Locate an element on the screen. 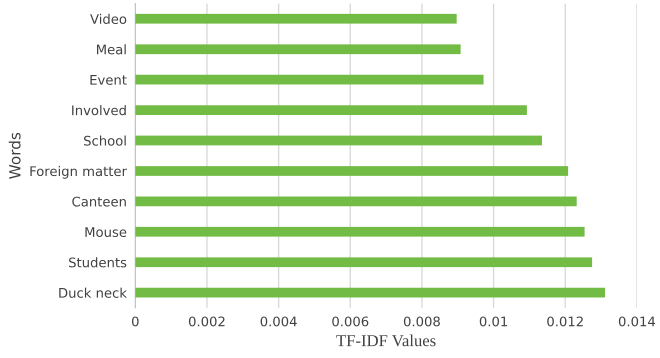 This screenshot has width=660, height=358. x-tick-label: 0.002 is located at coordinates (206, 321).